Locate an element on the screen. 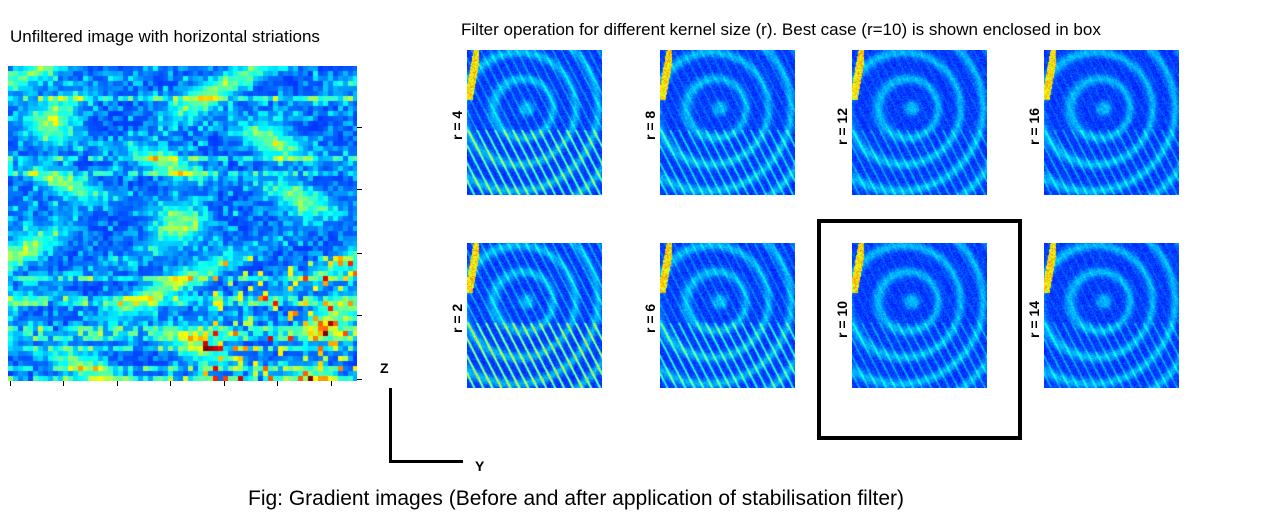  axis-z-line is located at coordinates (390, 425).